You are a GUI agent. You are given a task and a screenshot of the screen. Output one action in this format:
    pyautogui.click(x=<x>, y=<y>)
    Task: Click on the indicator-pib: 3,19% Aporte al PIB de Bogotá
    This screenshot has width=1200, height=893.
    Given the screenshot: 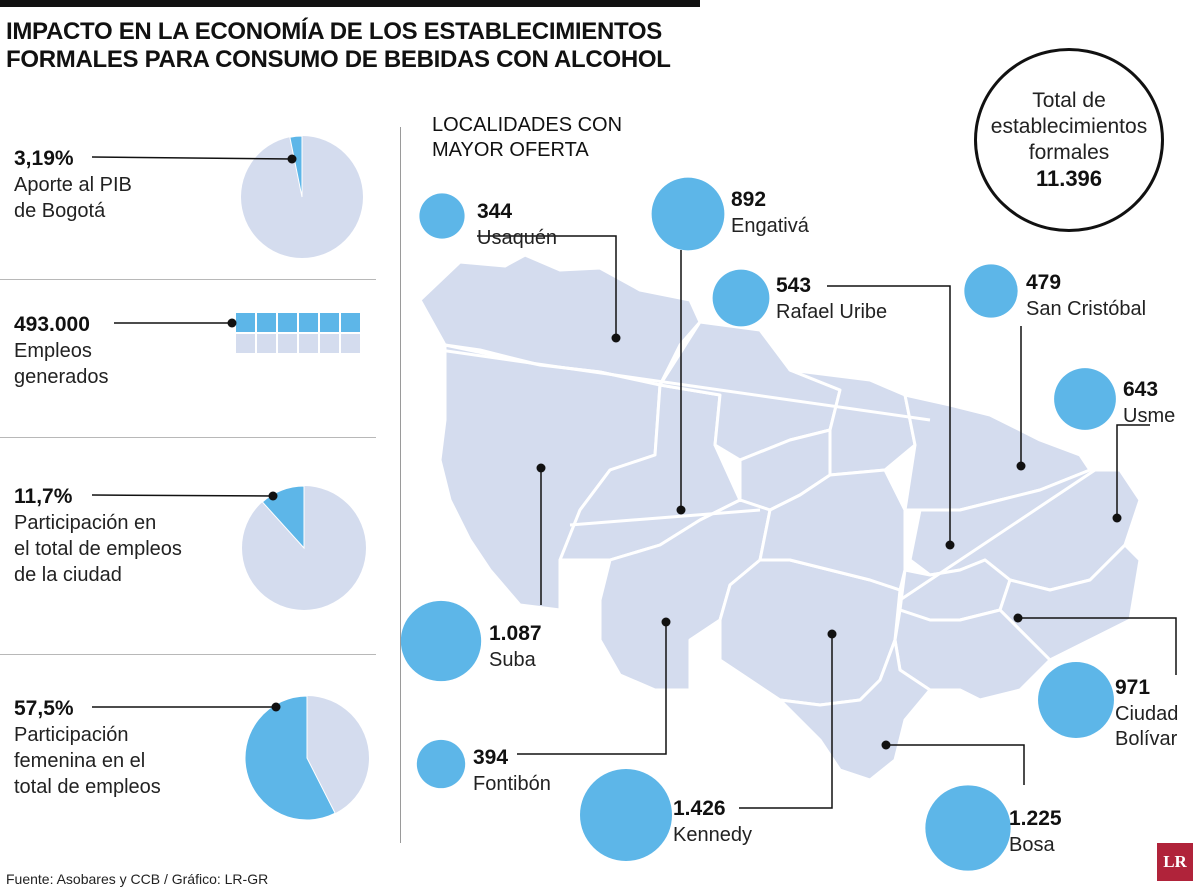 What is the action you would take?
    pyautogui.click(x=129, y=185)
    